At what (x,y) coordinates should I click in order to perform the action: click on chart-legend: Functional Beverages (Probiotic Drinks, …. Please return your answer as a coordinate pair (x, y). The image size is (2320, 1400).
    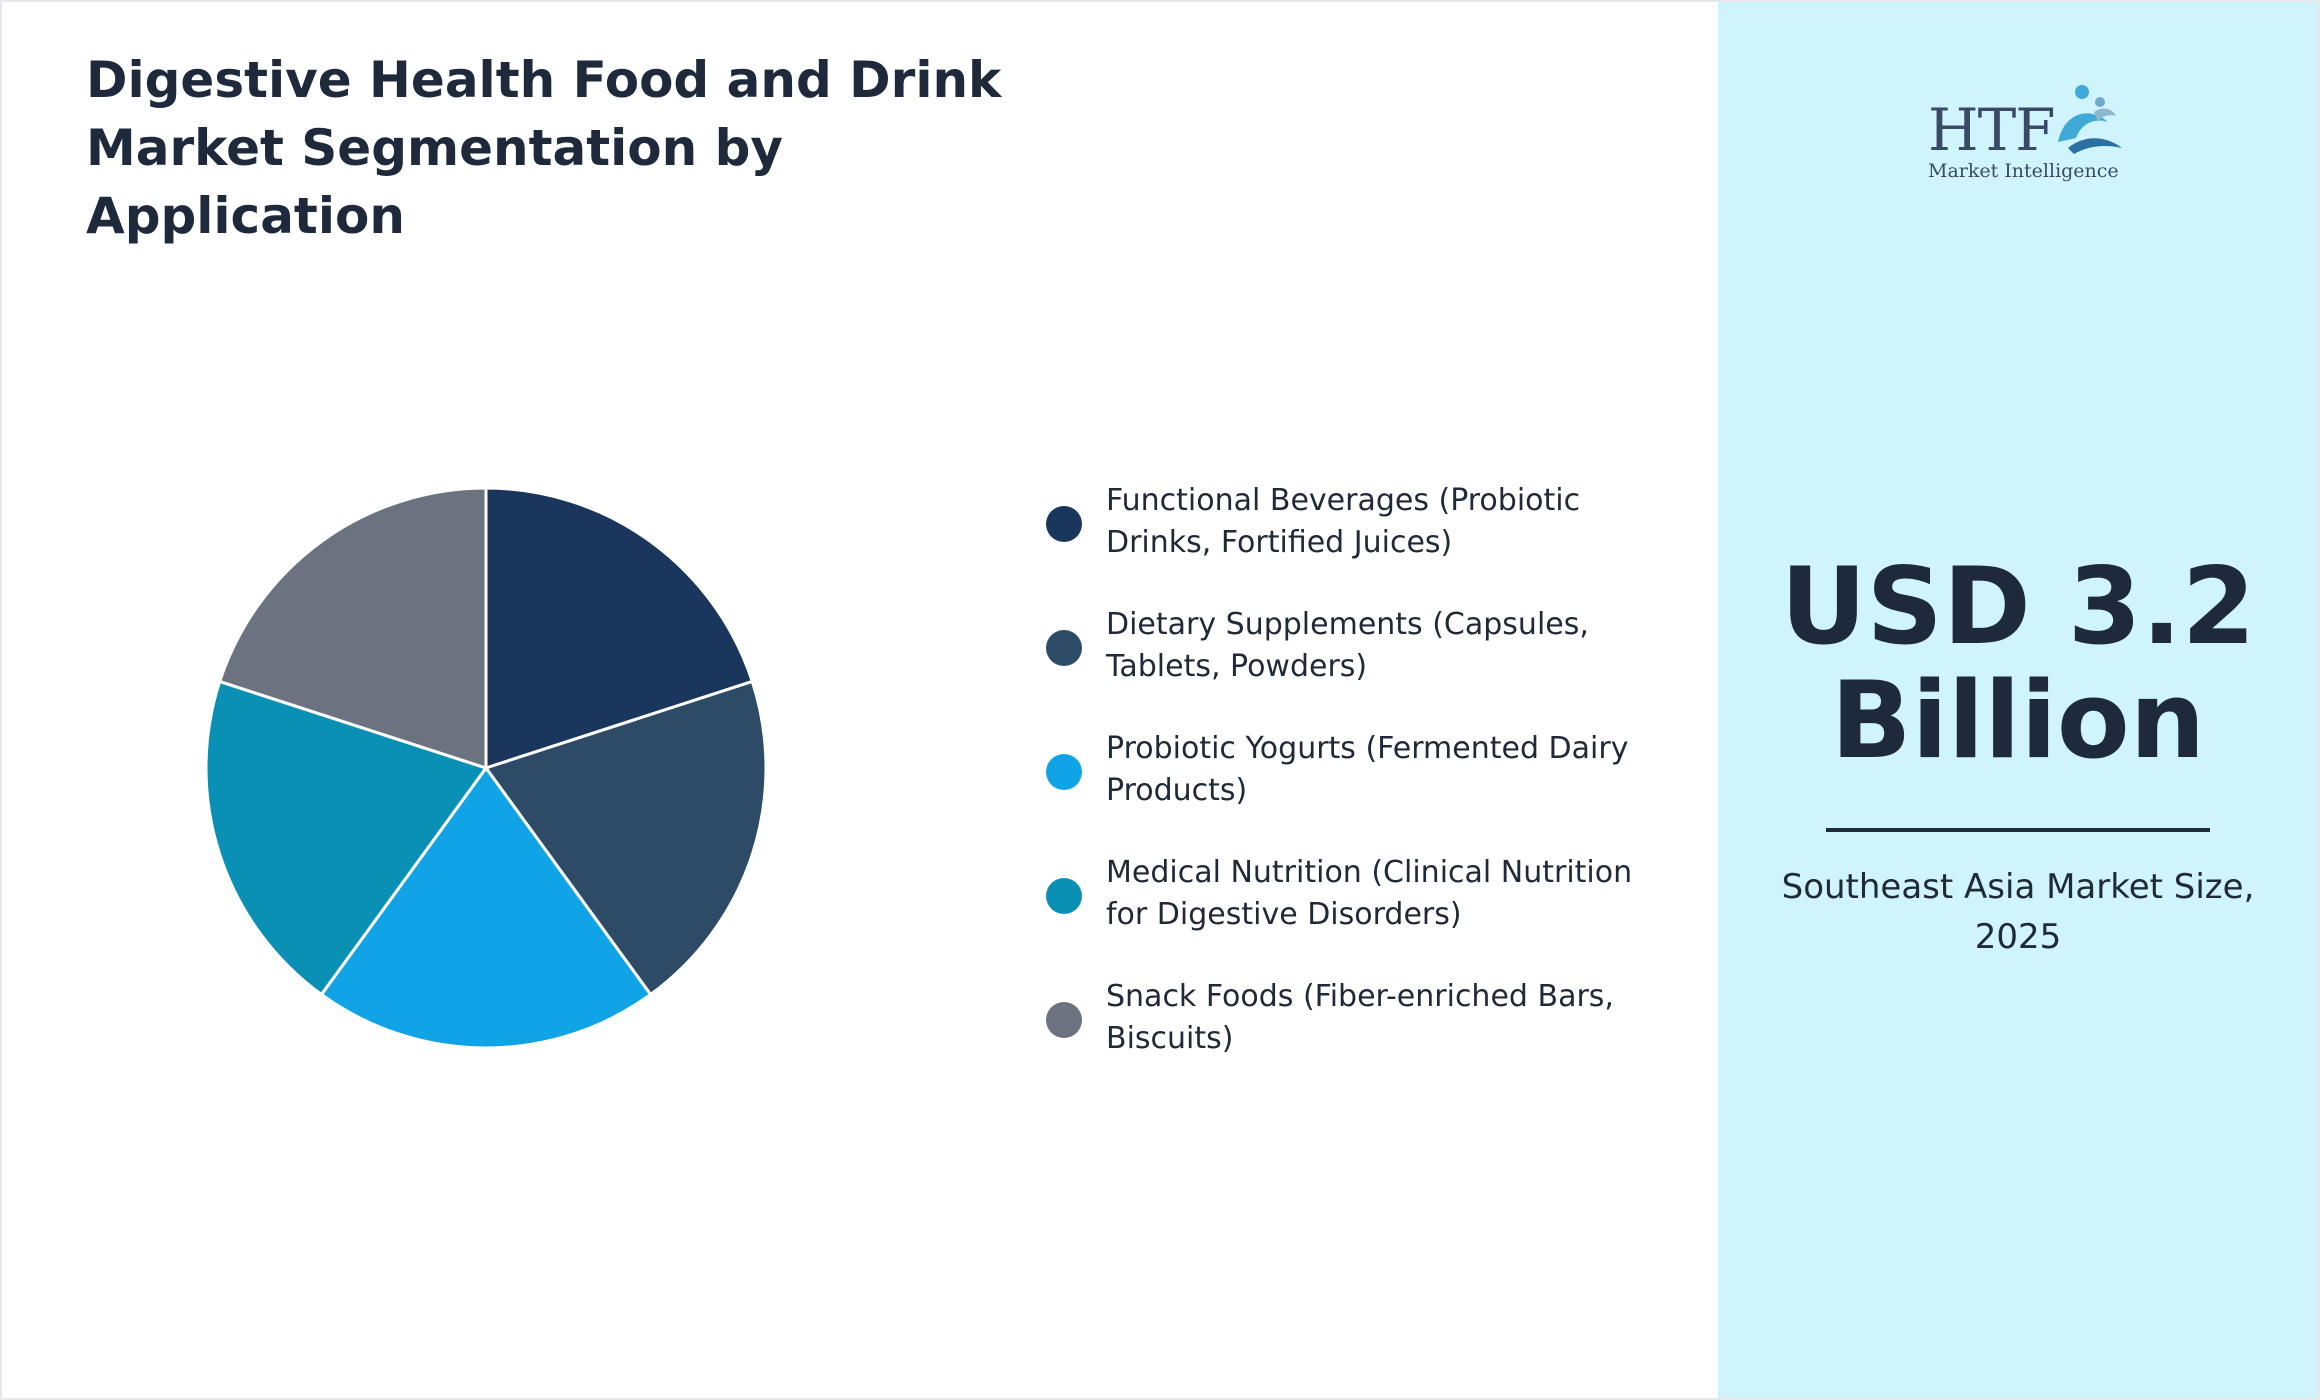
    Looking at the image, I should click on (1362, 790).